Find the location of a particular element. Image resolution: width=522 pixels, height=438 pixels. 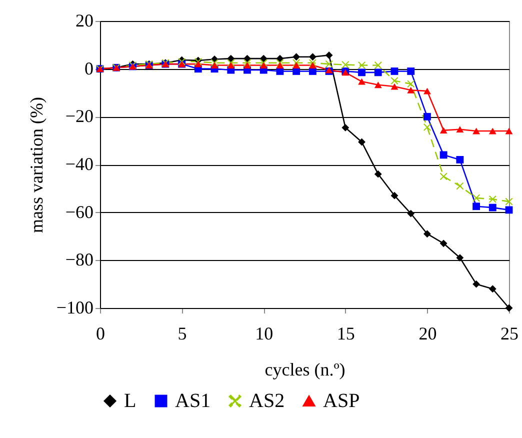

x-tick-label: 5 is located at coordinates (182, 334).